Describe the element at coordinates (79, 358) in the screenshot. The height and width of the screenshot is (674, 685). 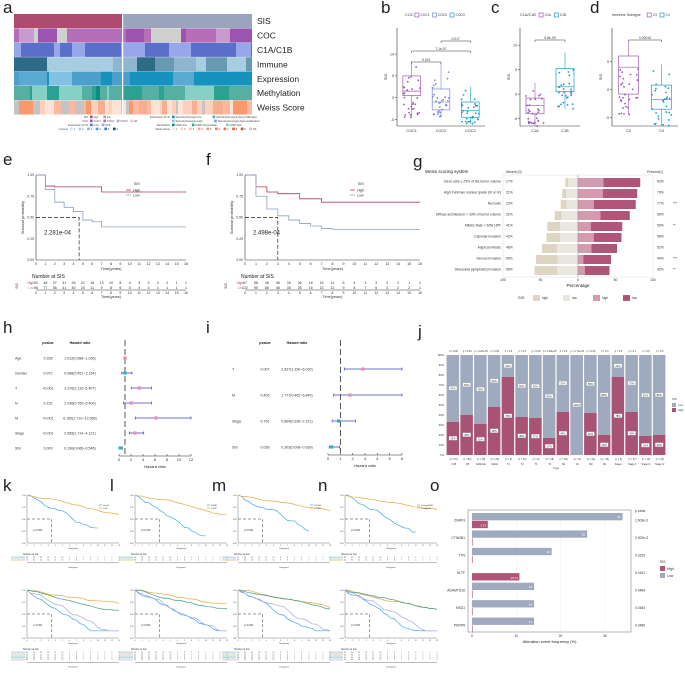
I see `hr-cell: 1.012(0.988−1.036)` at that location.